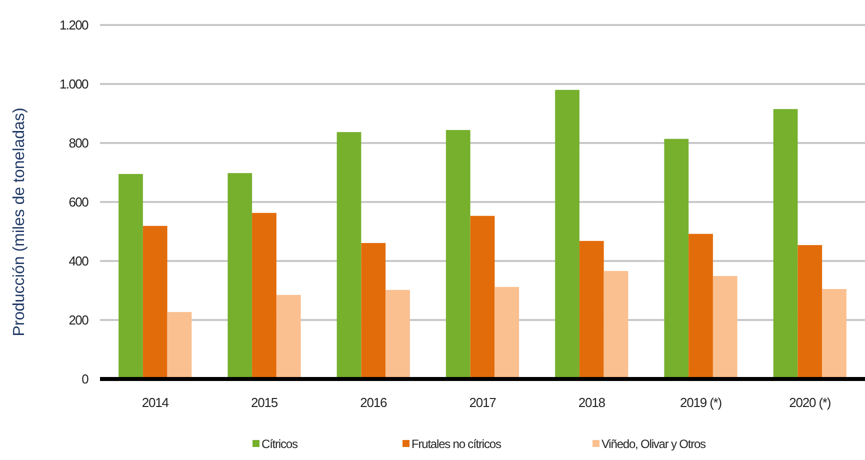 Image resolution: width=865 pixels, height=460 pixels. I want to click on legend-label: Viñedo, Olivar y Otros, so click(654, 444).